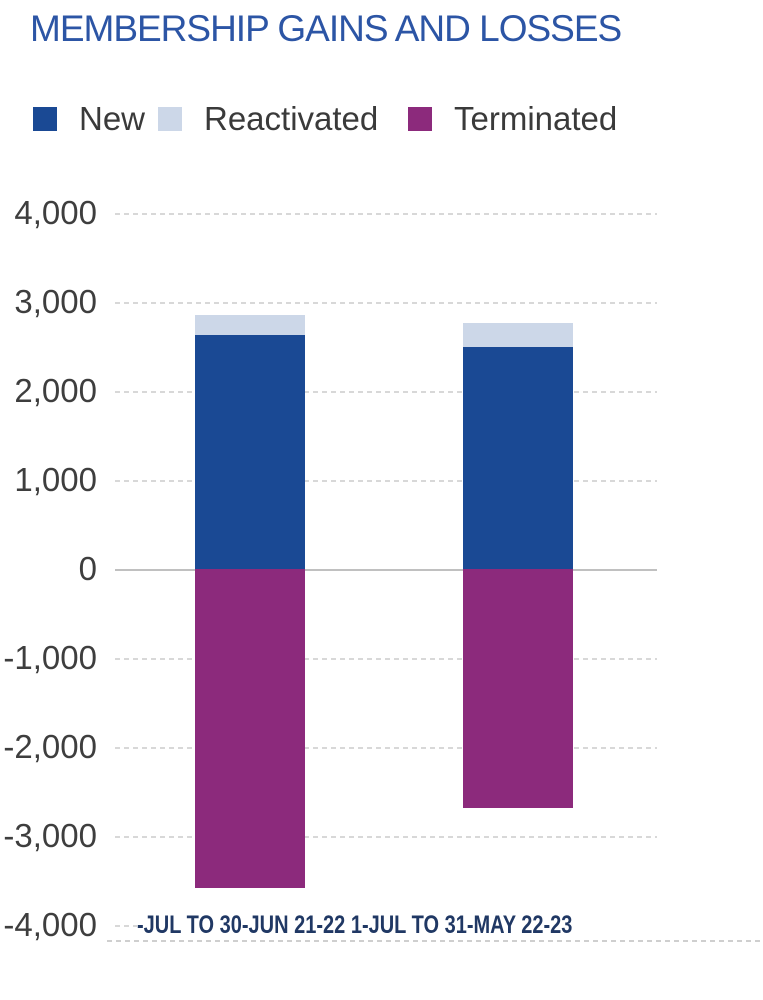  What do you see at coordinates (50, 835) in the screenshot?
I see `y-tick-label: -3,000` at bounding box center [50, 835].